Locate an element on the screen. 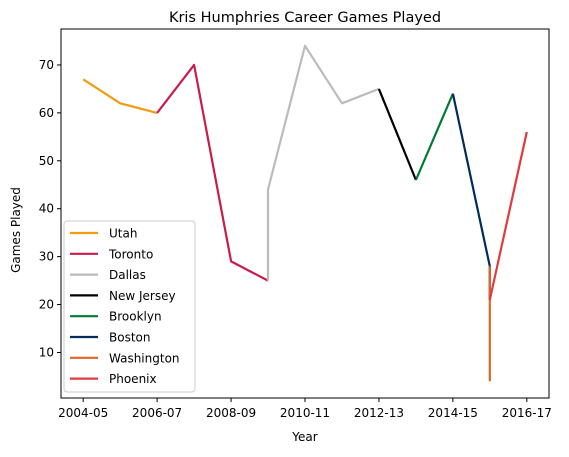  x-tick-label-6: 2016-17 is located at coordinates (527, 413).